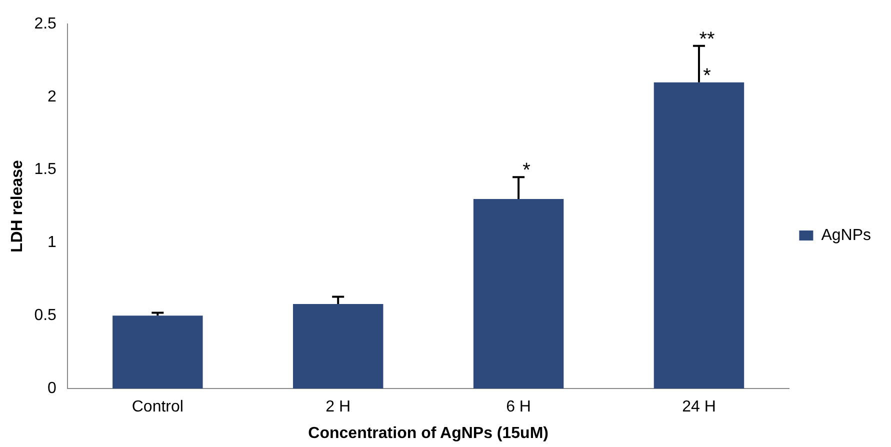 The image size is (891, 447). What do you see at coordinates (45, 23) in the screenshot?
I see `y-tick-label: 2.5` at bounding box center [45, 23].